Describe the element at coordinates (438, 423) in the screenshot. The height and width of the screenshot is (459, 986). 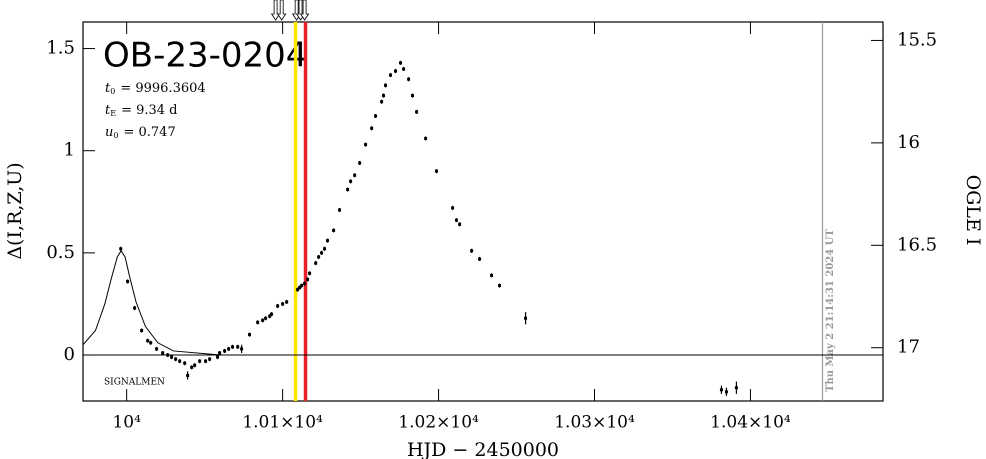
I see `x-tick-label: 1.02×10⁴` at that location.